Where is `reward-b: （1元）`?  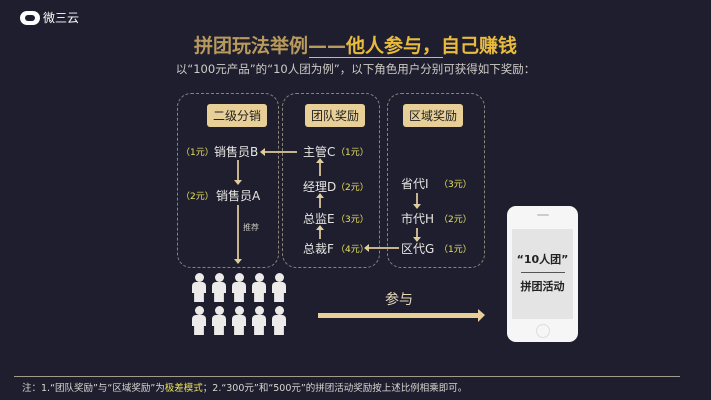 reward-b: （1元） is located at coordinates (197, 153).